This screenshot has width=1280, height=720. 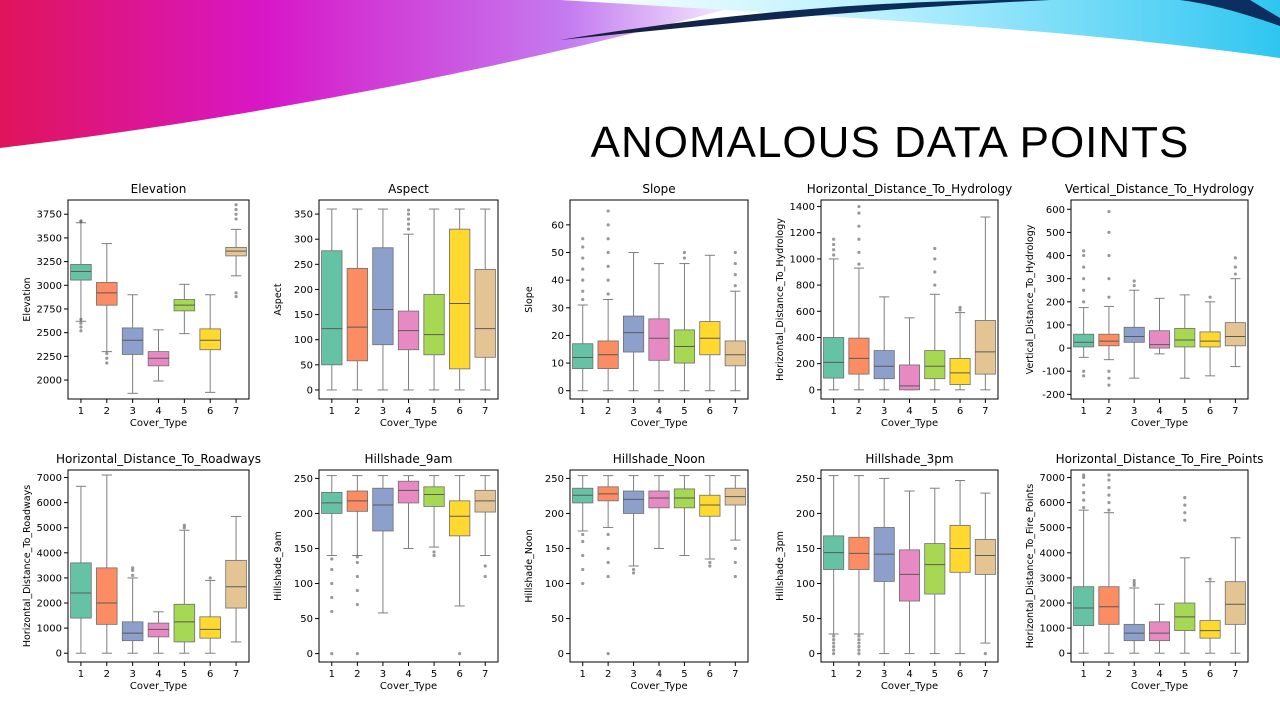 What do you see at coordinates (49, 309) in the screenshot?
I see `y-tick-label: 2750` at bounding box center [49, 309].